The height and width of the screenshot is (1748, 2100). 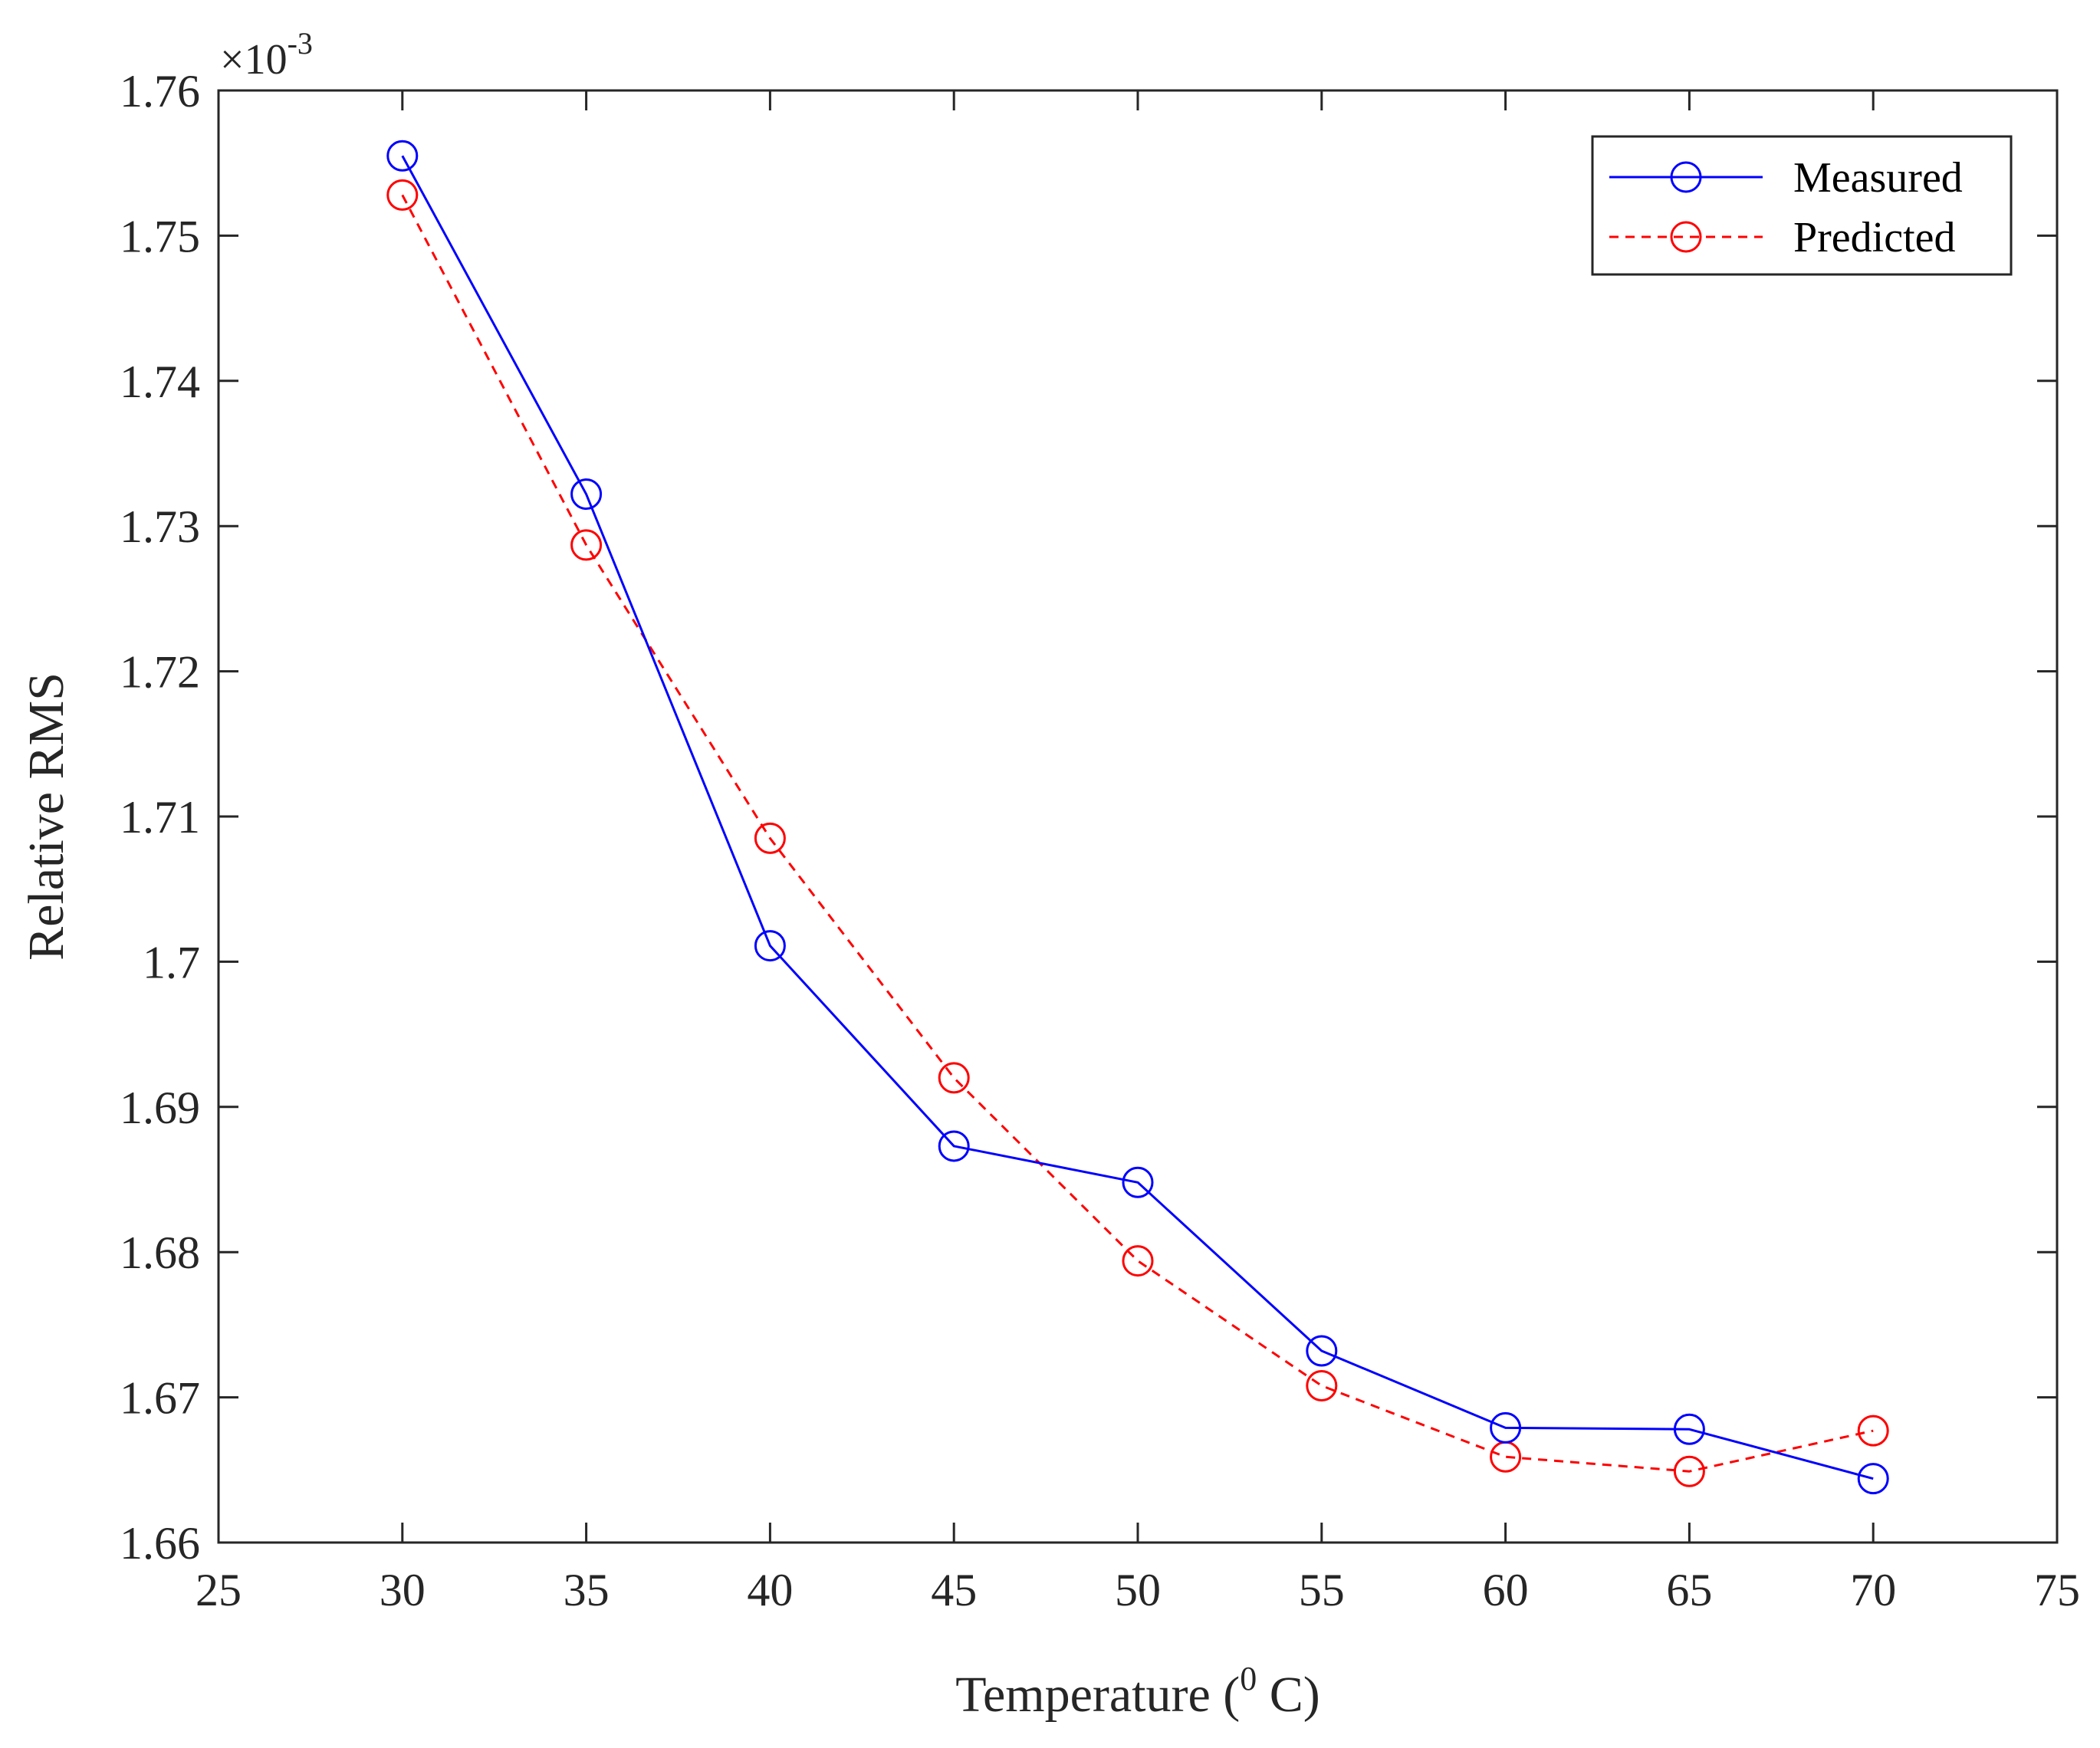 I want to click on legend-box, so click(x=1802, y=205).